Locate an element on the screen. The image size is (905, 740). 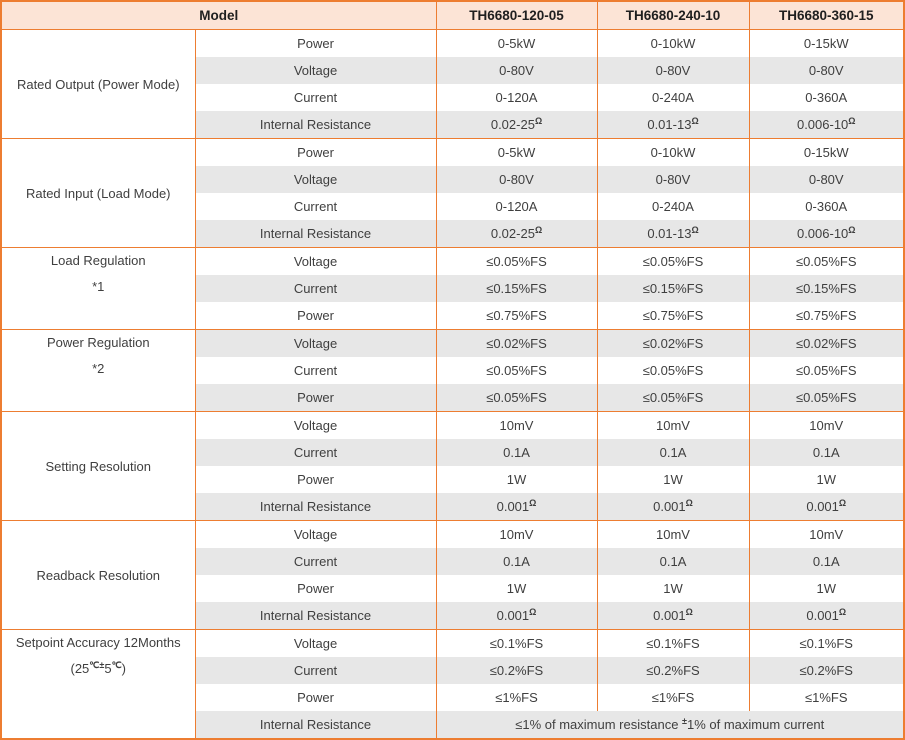
table-row: Current ≤0.2%FS ≤0.2%FS ≤0.2%FS is located at coordinates (453, 670).